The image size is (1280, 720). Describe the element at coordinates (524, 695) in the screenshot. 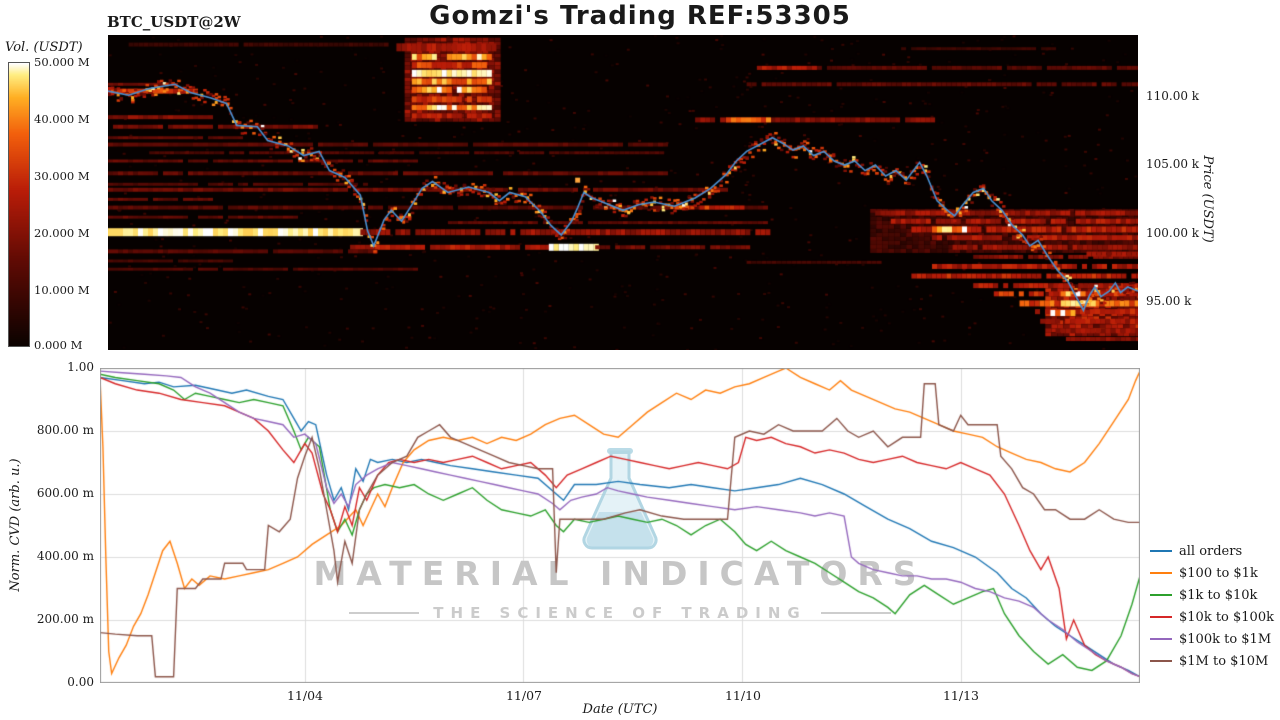

I see `cvd-x-tick: 11/07` at that location.